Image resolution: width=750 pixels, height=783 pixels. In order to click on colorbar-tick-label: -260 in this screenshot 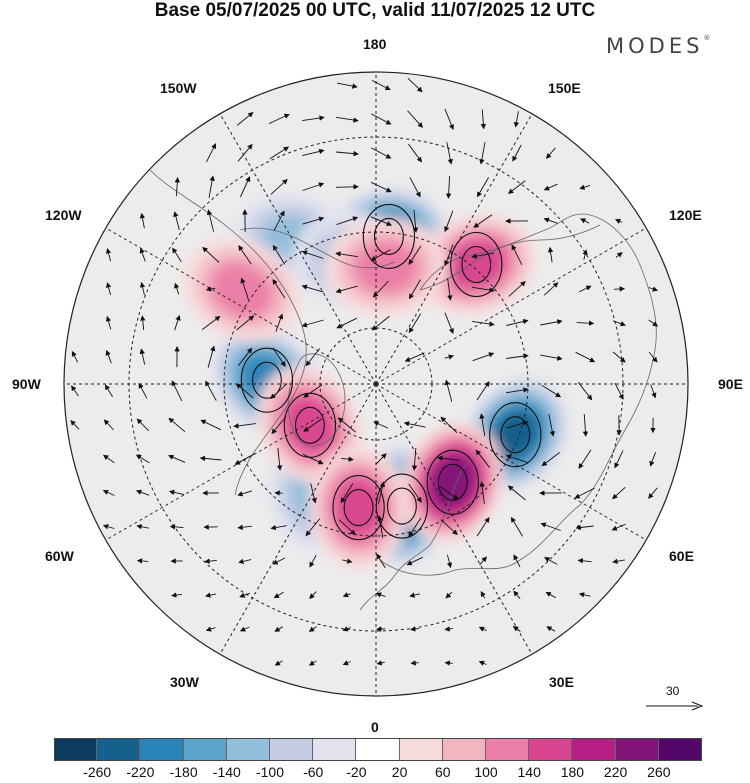, I will do `click(97, 772)`.